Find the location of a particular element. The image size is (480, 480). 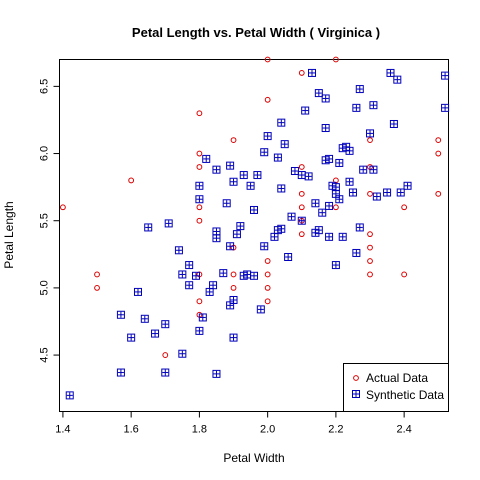

y-axis: 4.5 5.0 5.5 6.0 6.5 is located at coordinates (49, 221).